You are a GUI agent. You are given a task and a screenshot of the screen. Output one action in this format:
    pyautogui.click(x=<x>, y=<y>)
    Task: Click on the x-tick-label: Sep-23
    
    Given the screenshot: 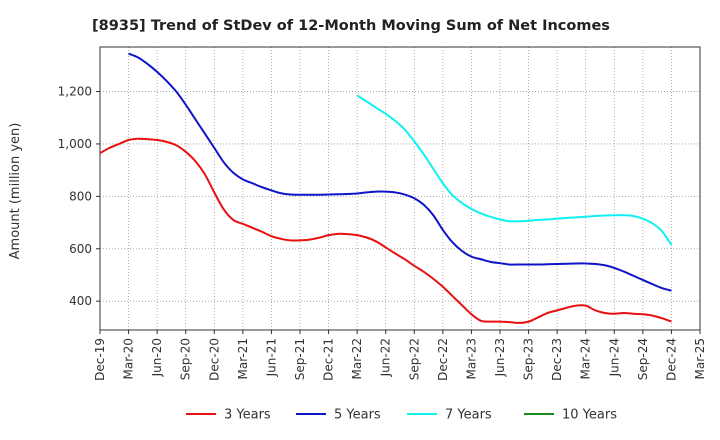 What is the action you would take?
    pyautogui.click(x=529, y=359)
    